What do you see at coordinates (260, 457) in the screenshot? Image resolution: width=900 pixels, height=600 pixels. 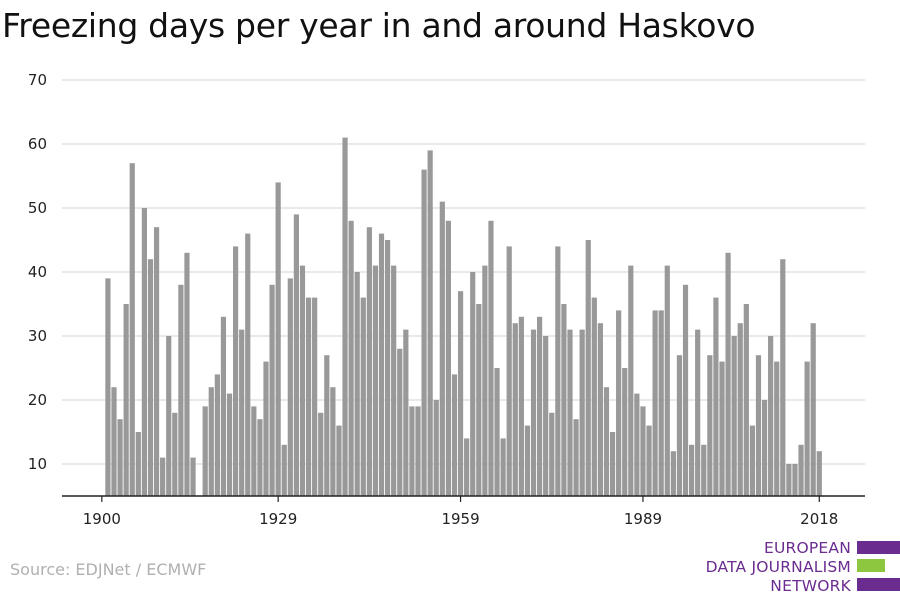 I see `bar-1926` at bounding box center [260, 457].